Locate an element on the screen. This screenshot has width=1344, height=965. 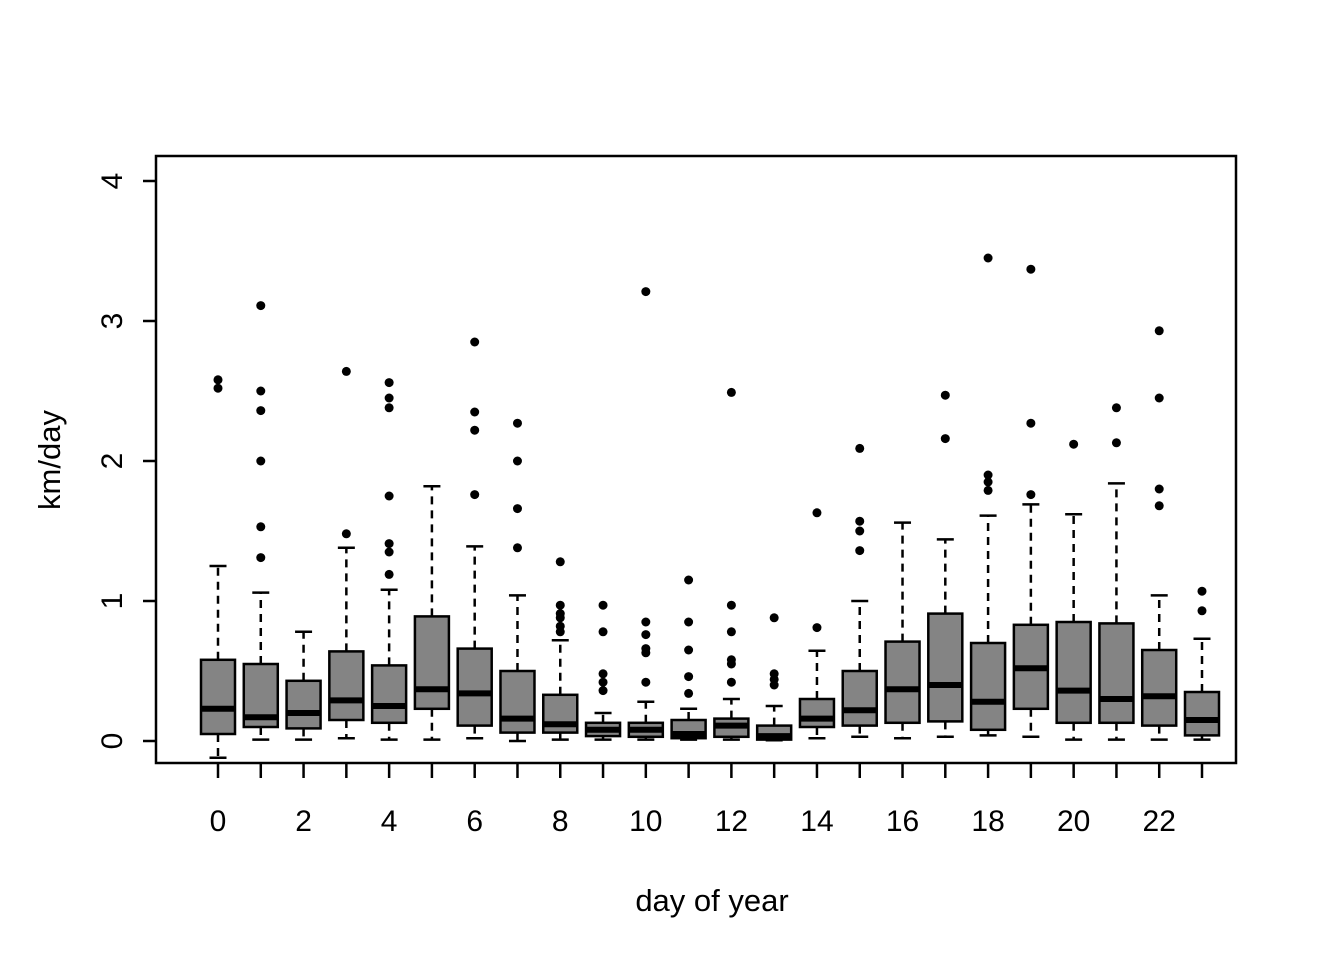
x-tick-label: 0 is located at coordinates (218, 821).